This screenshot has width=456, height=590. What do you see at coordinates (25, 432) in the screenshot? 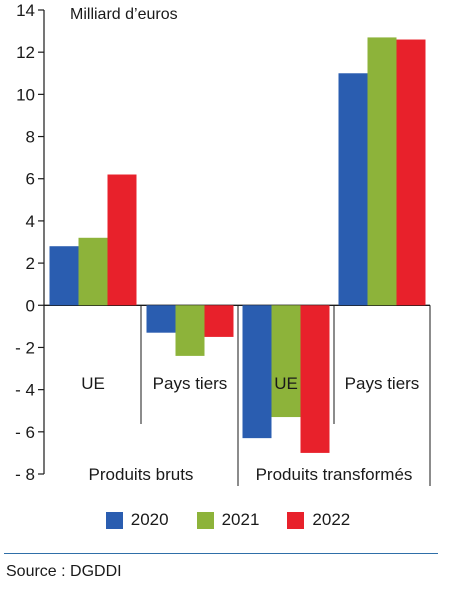
I see `y-tick-label: - 6` at bounding box center [25, 432].